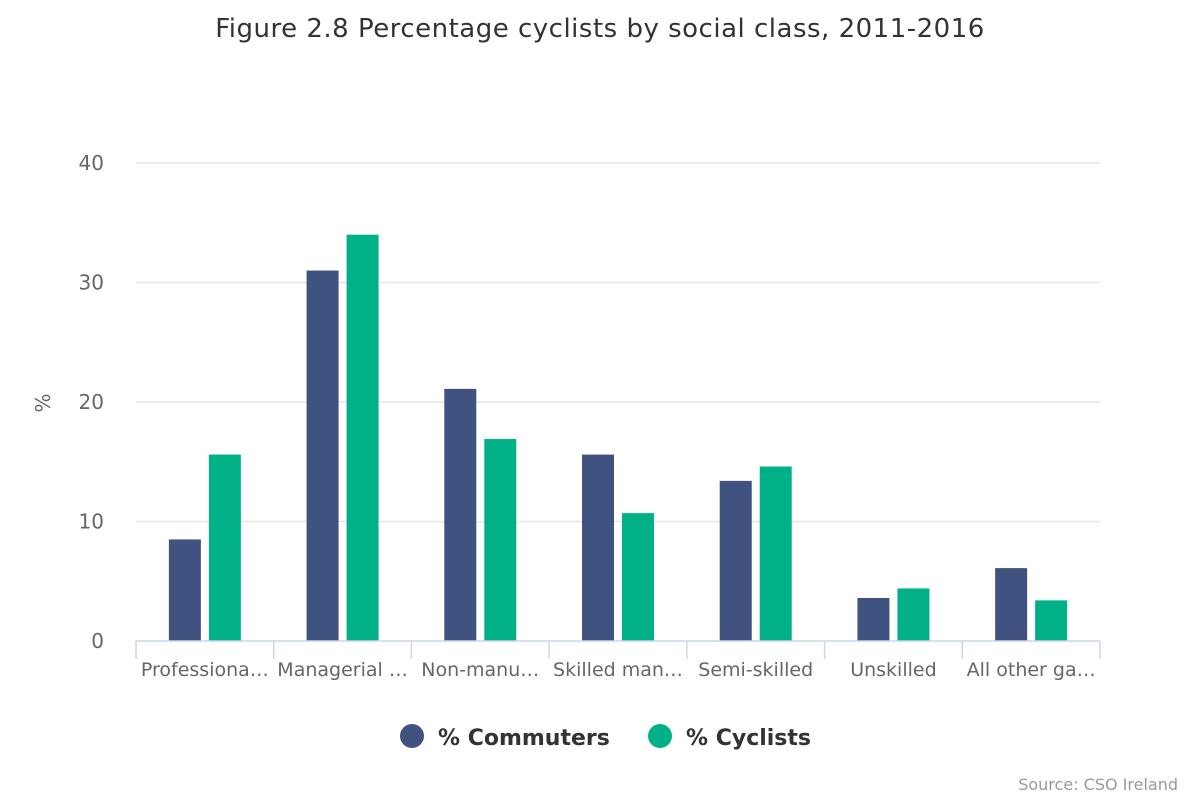 The height and width of the screenshot is (800, 1200). I want to click on legend-item: % Commuters, so click(505, 737).